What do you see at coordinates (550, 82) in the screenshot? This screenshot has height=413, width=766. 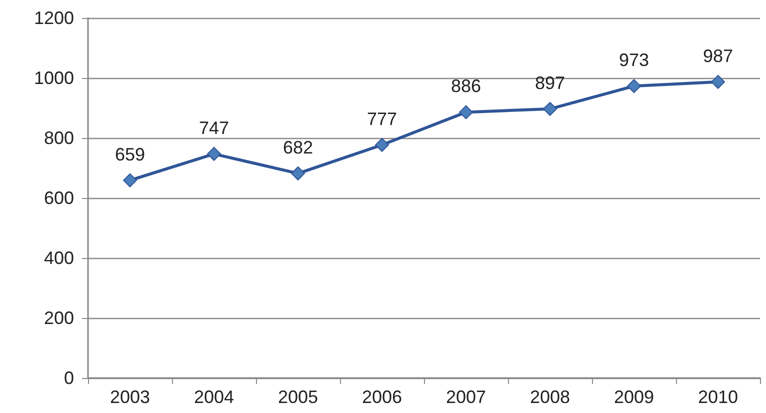 I see `data-label: 897` at bounding box center [550, 82].